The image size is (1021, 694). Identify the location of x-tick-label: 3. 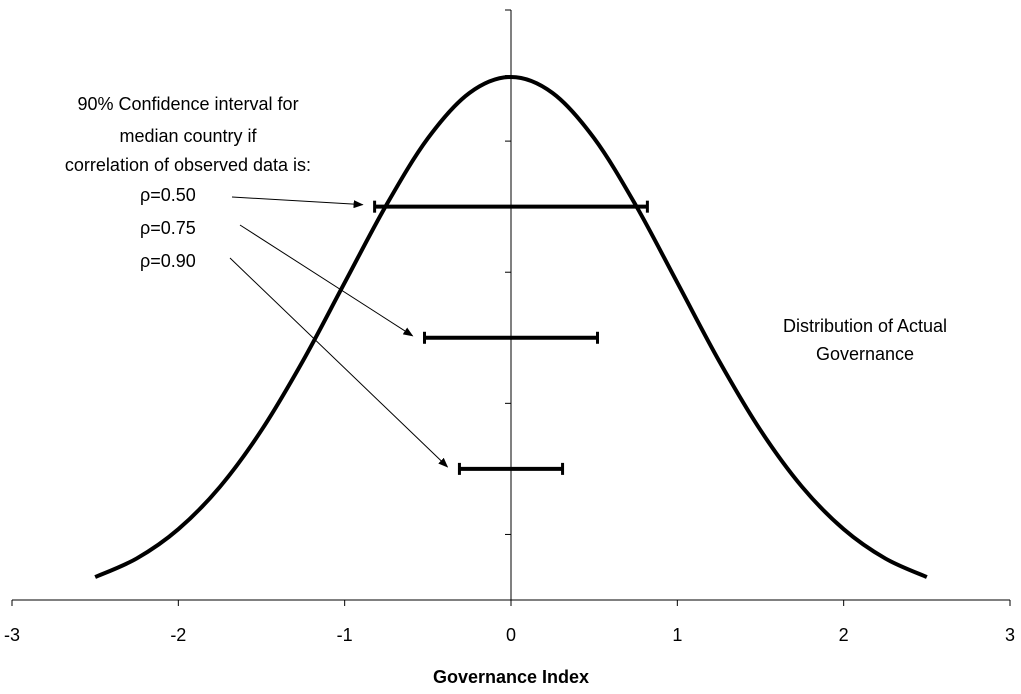
(1010, 635).